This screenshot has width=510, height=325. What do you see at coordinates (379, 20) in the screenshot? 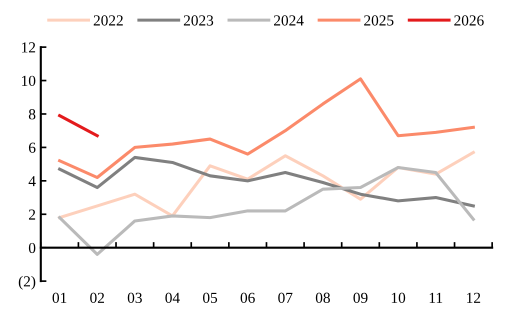
I see `legend-label: 2025` at bounding box center [379, 20].